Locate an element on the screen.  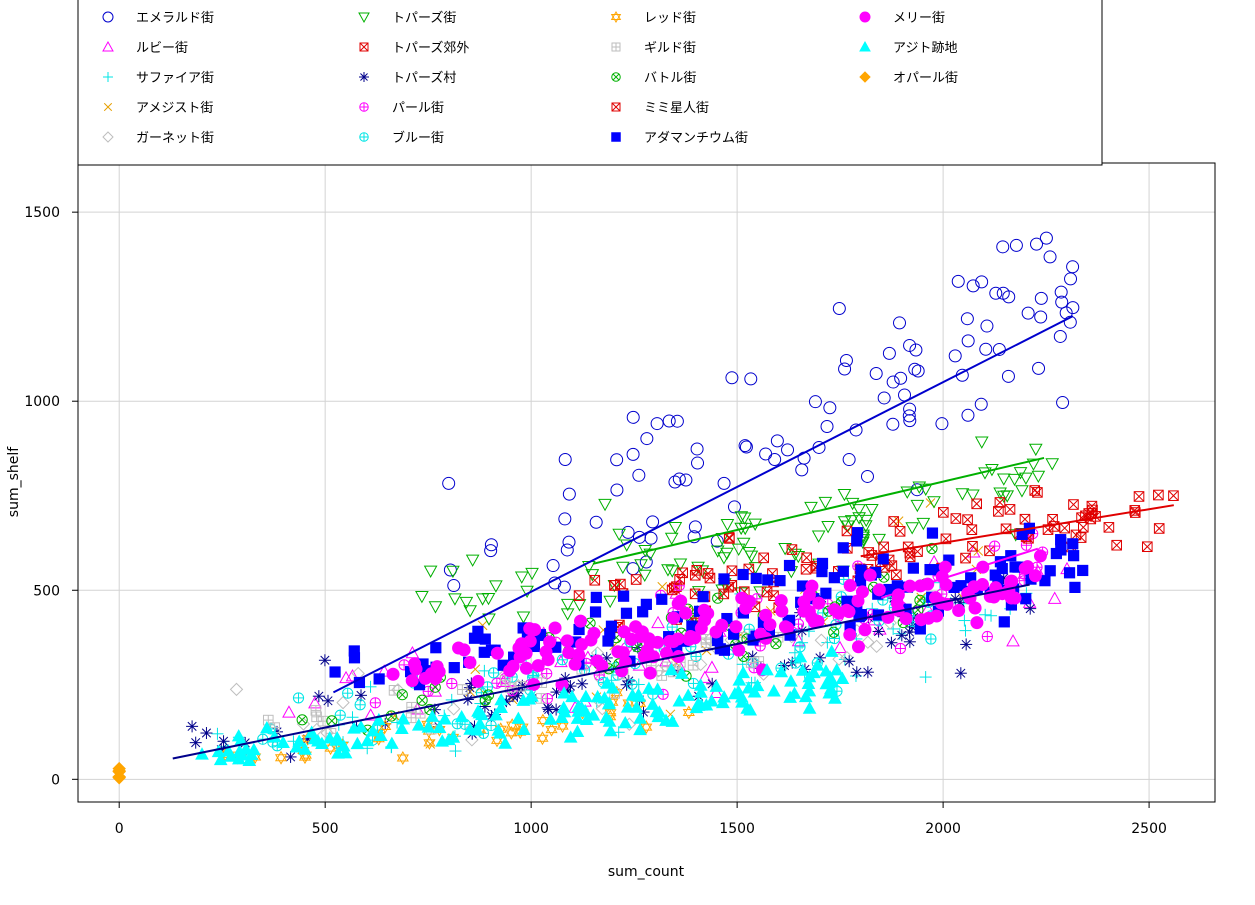
legend-label: パール街 is located at coordinates (418, 108).